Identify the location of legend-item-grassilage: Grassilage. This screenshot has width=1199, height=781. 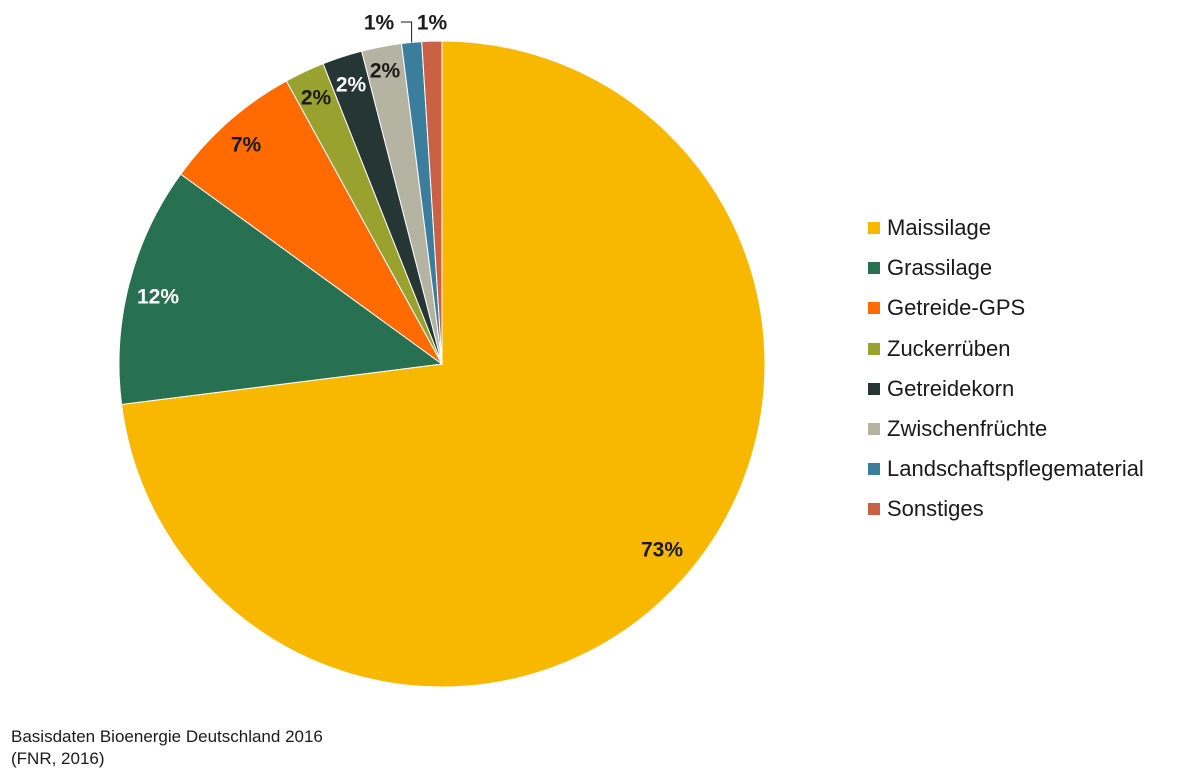
(1006, 268).